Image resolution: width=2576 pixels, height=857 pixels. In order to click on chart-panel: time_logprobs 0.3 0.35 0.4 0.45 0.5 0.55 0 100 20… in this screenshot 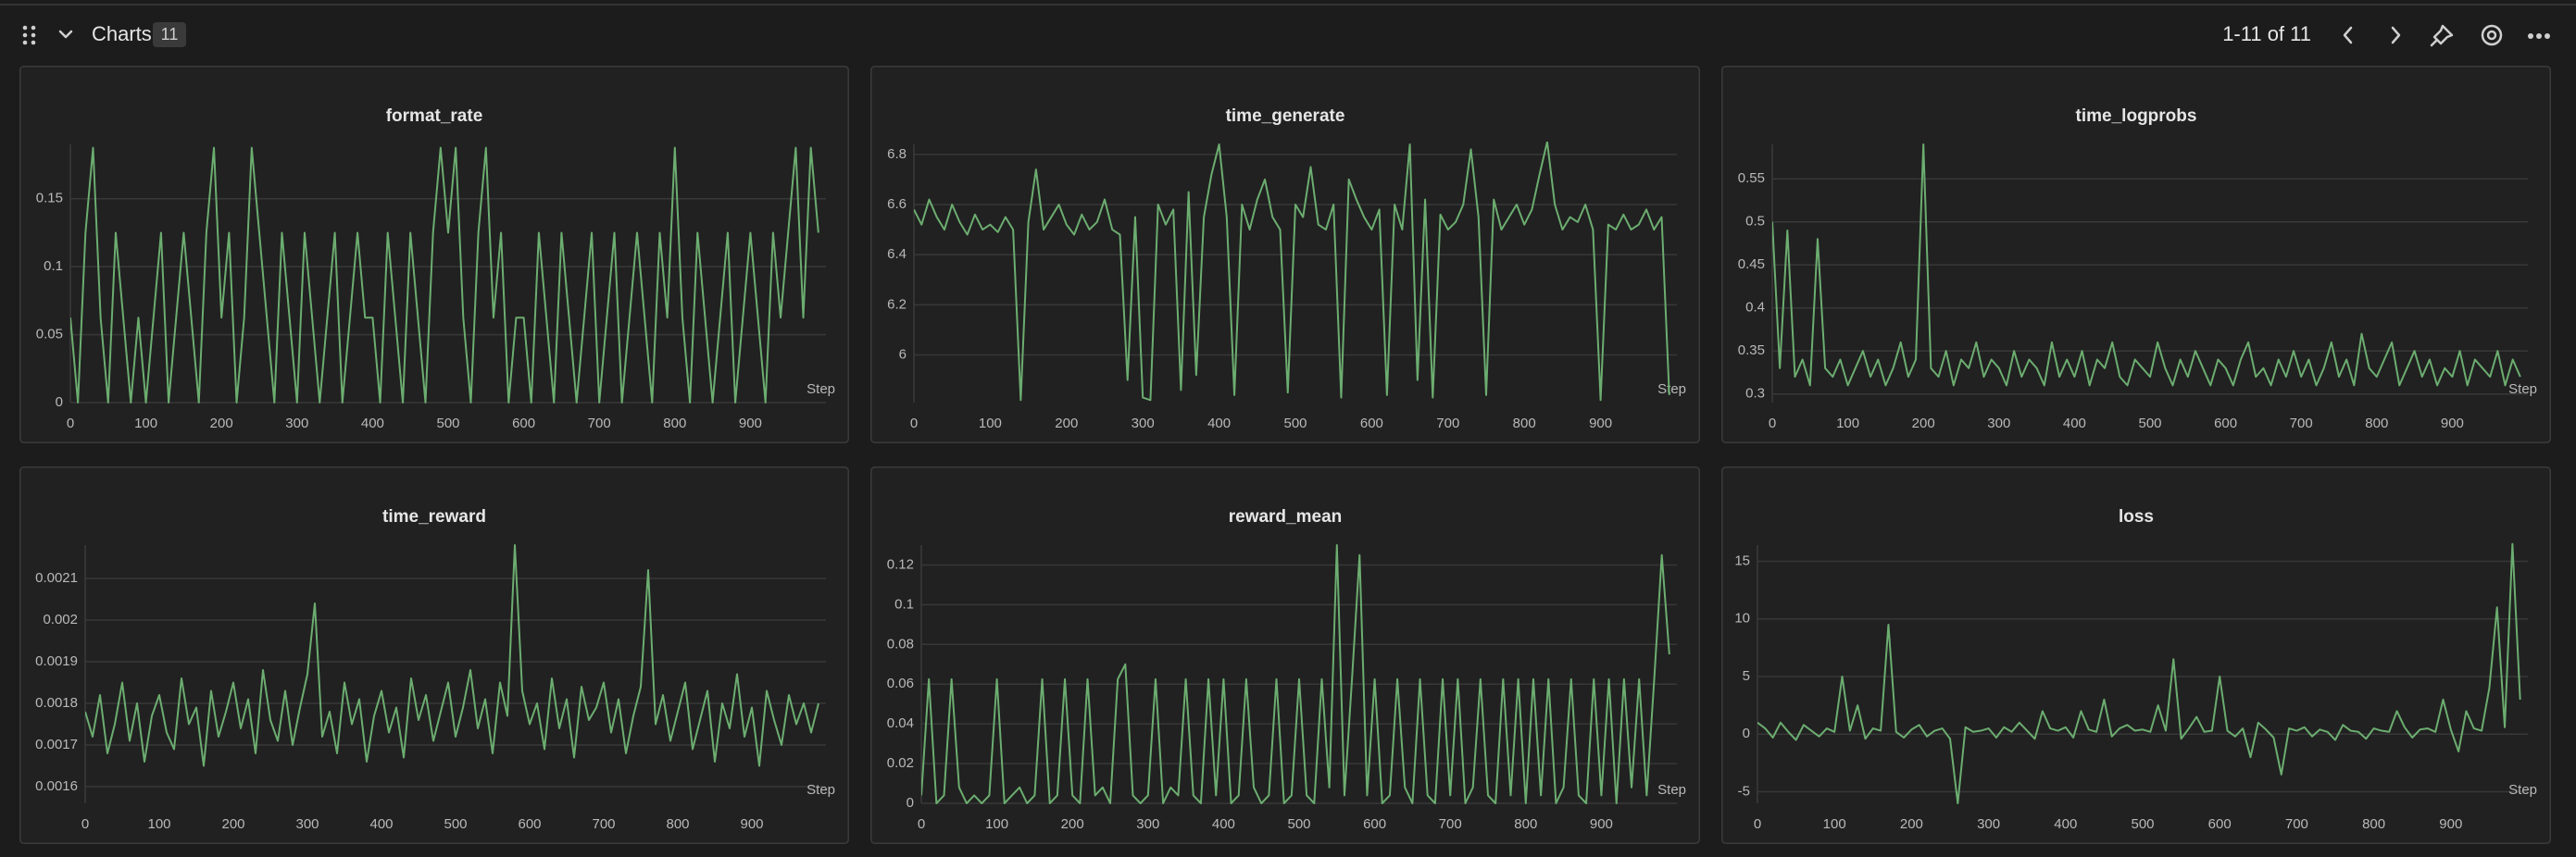, I will do `click(2136, 254)`.